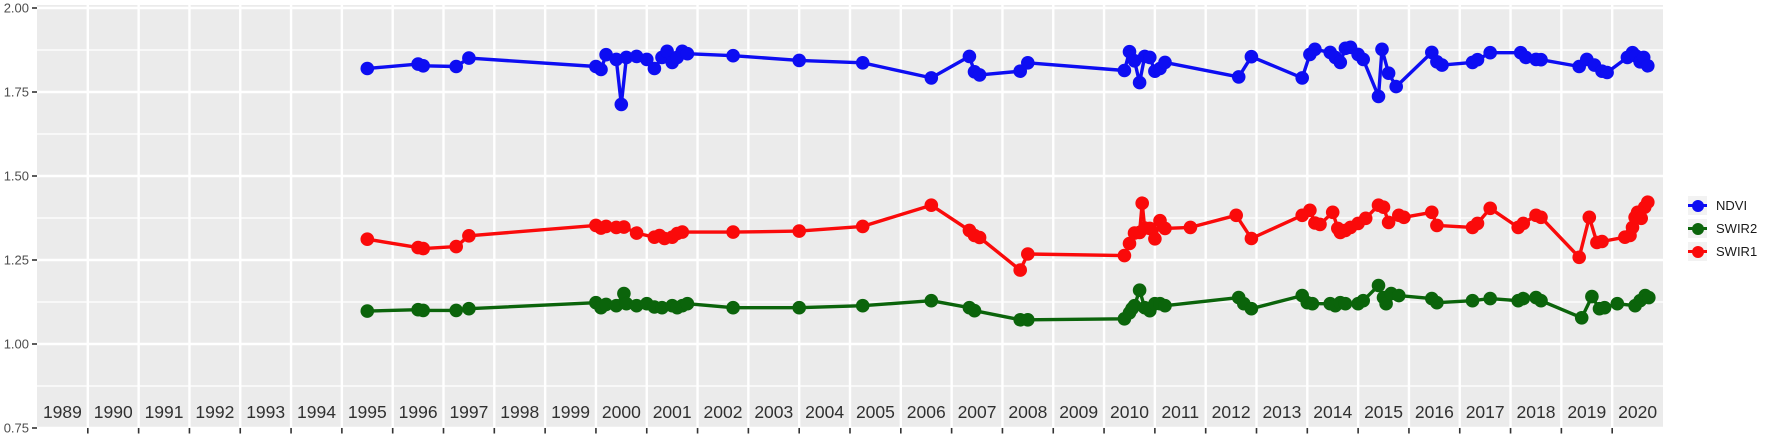 This screenshot has width=1773, height=442. I want to click on x-axis-tick-label: 1996, so click(418, 412).